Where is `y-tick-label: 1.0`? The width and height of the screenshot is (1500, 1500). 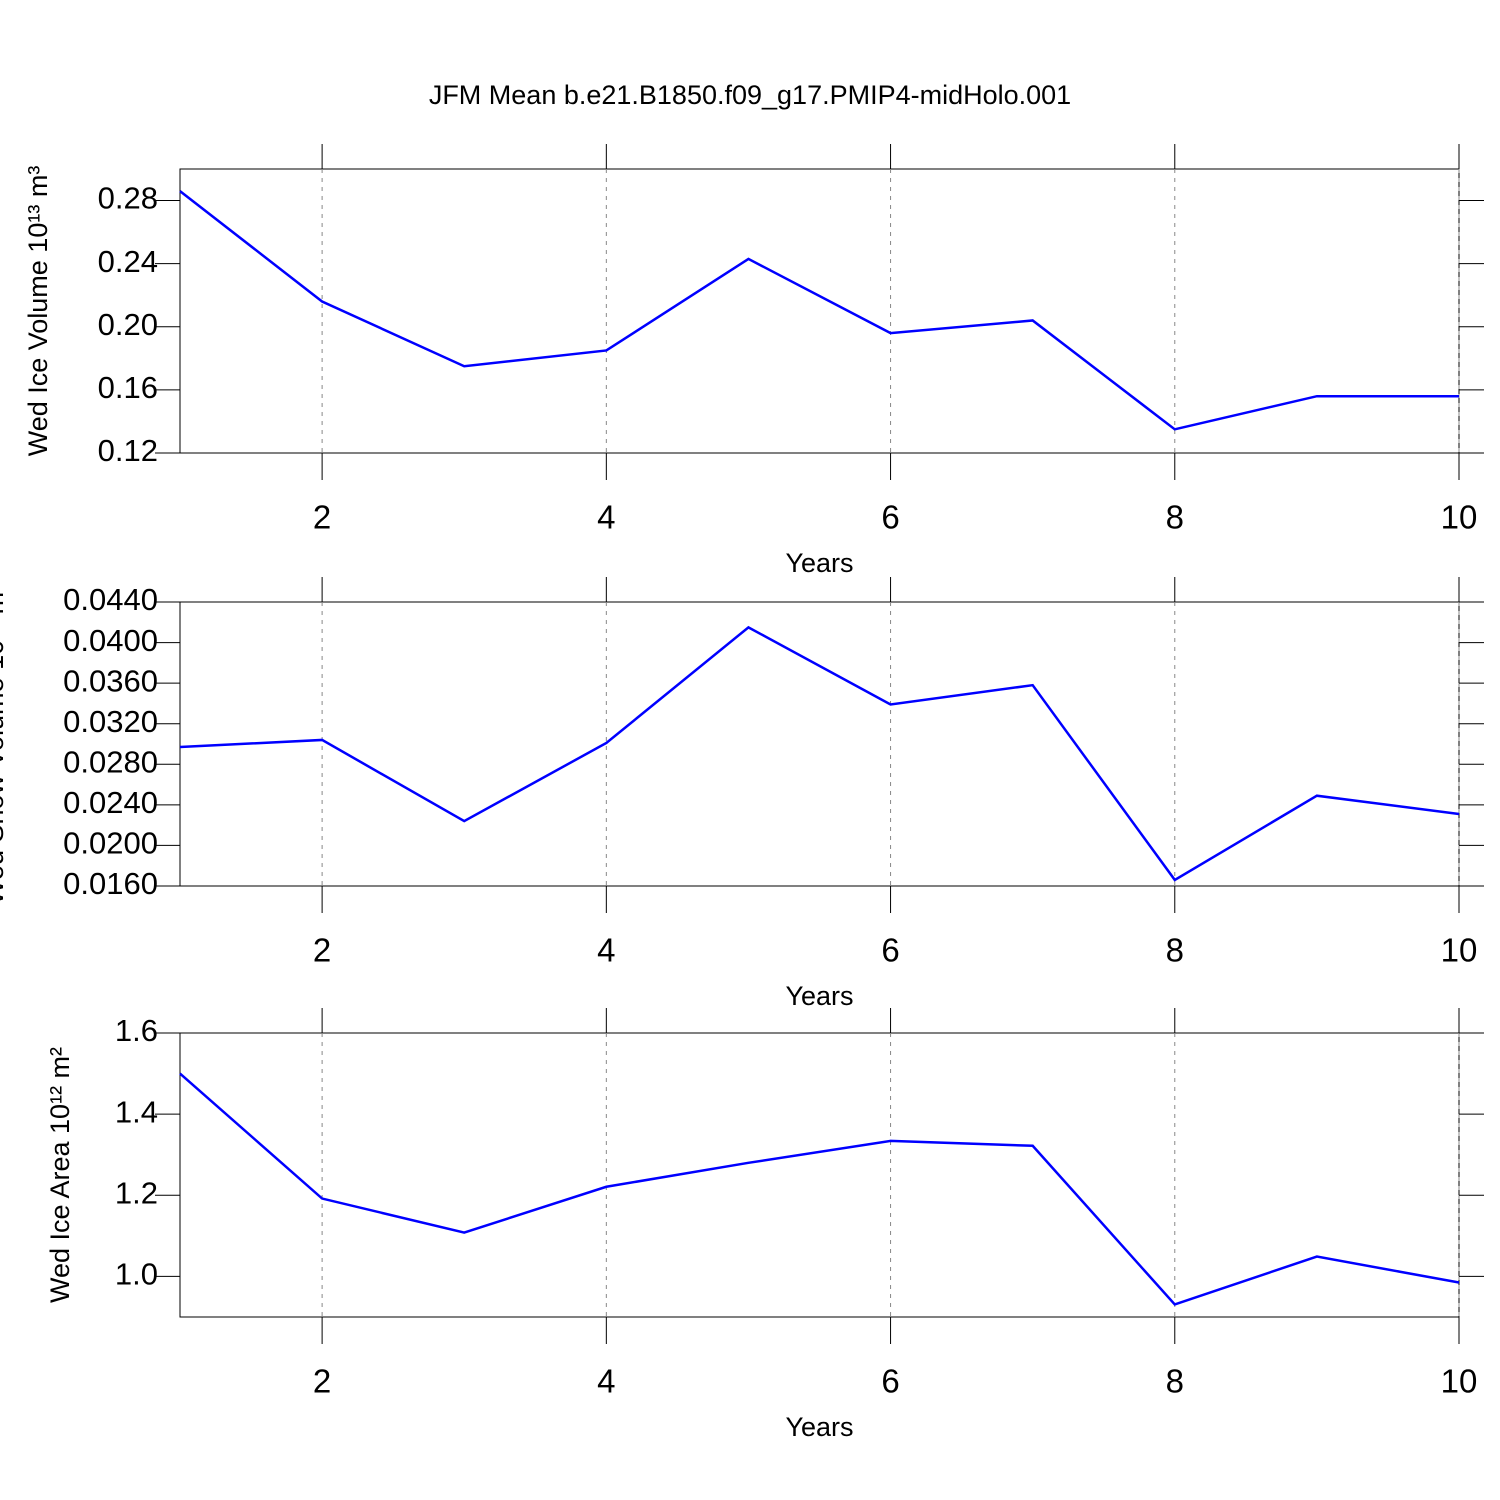
y-tick-label: 1.0 is located at coordinates (136, 1274).